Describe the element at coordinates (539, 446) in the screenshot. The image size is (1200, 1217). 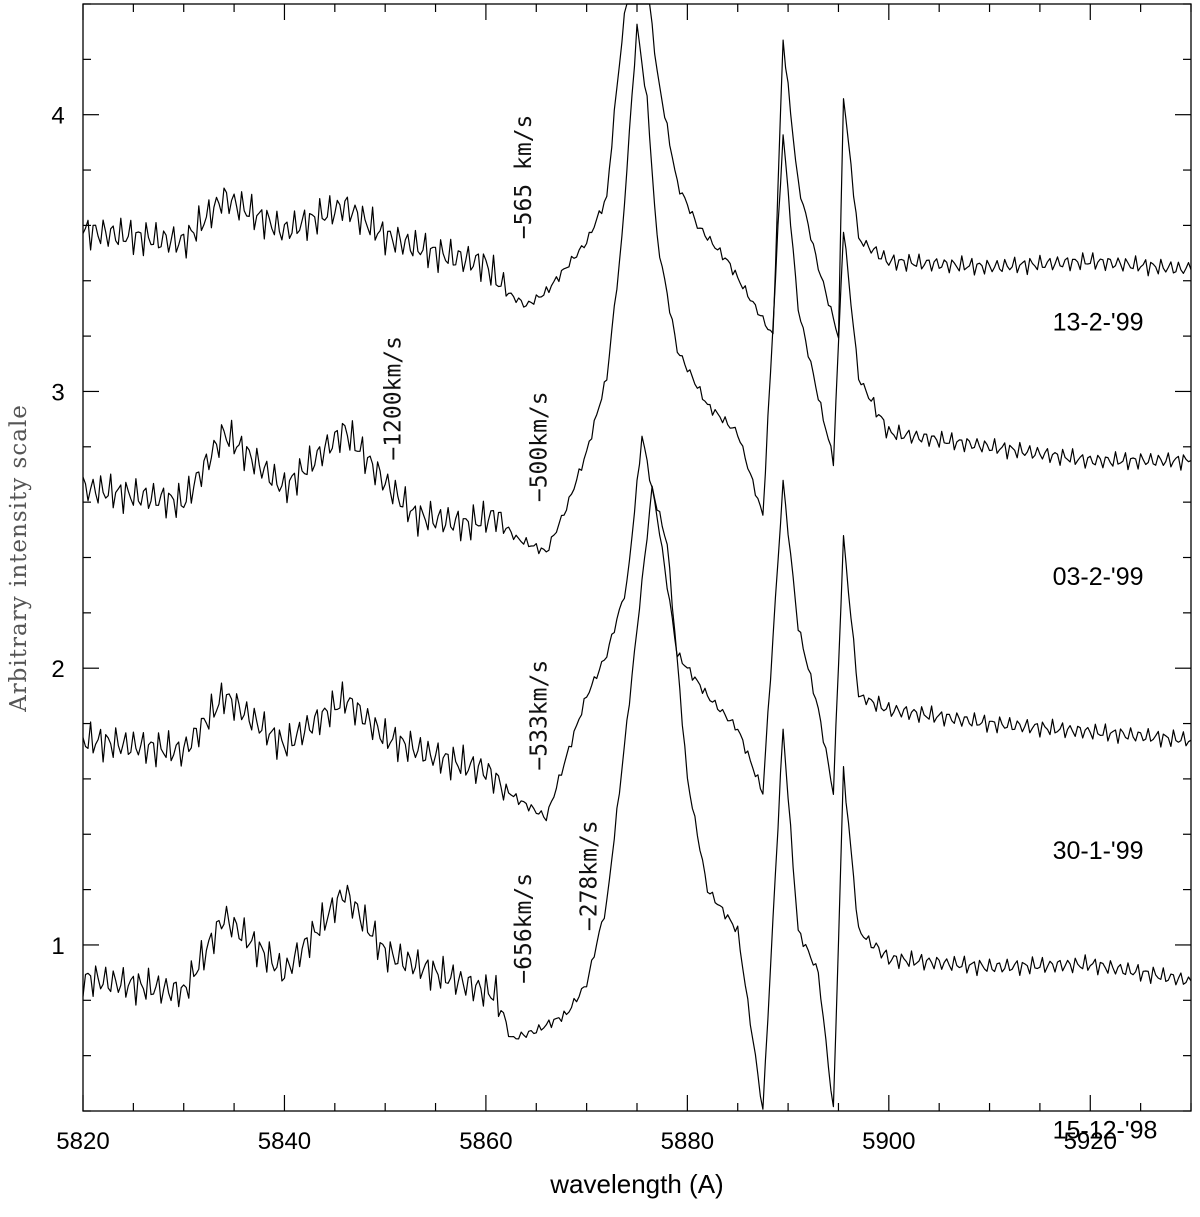
I see `velocity-annotation: −500km/s` at that location.